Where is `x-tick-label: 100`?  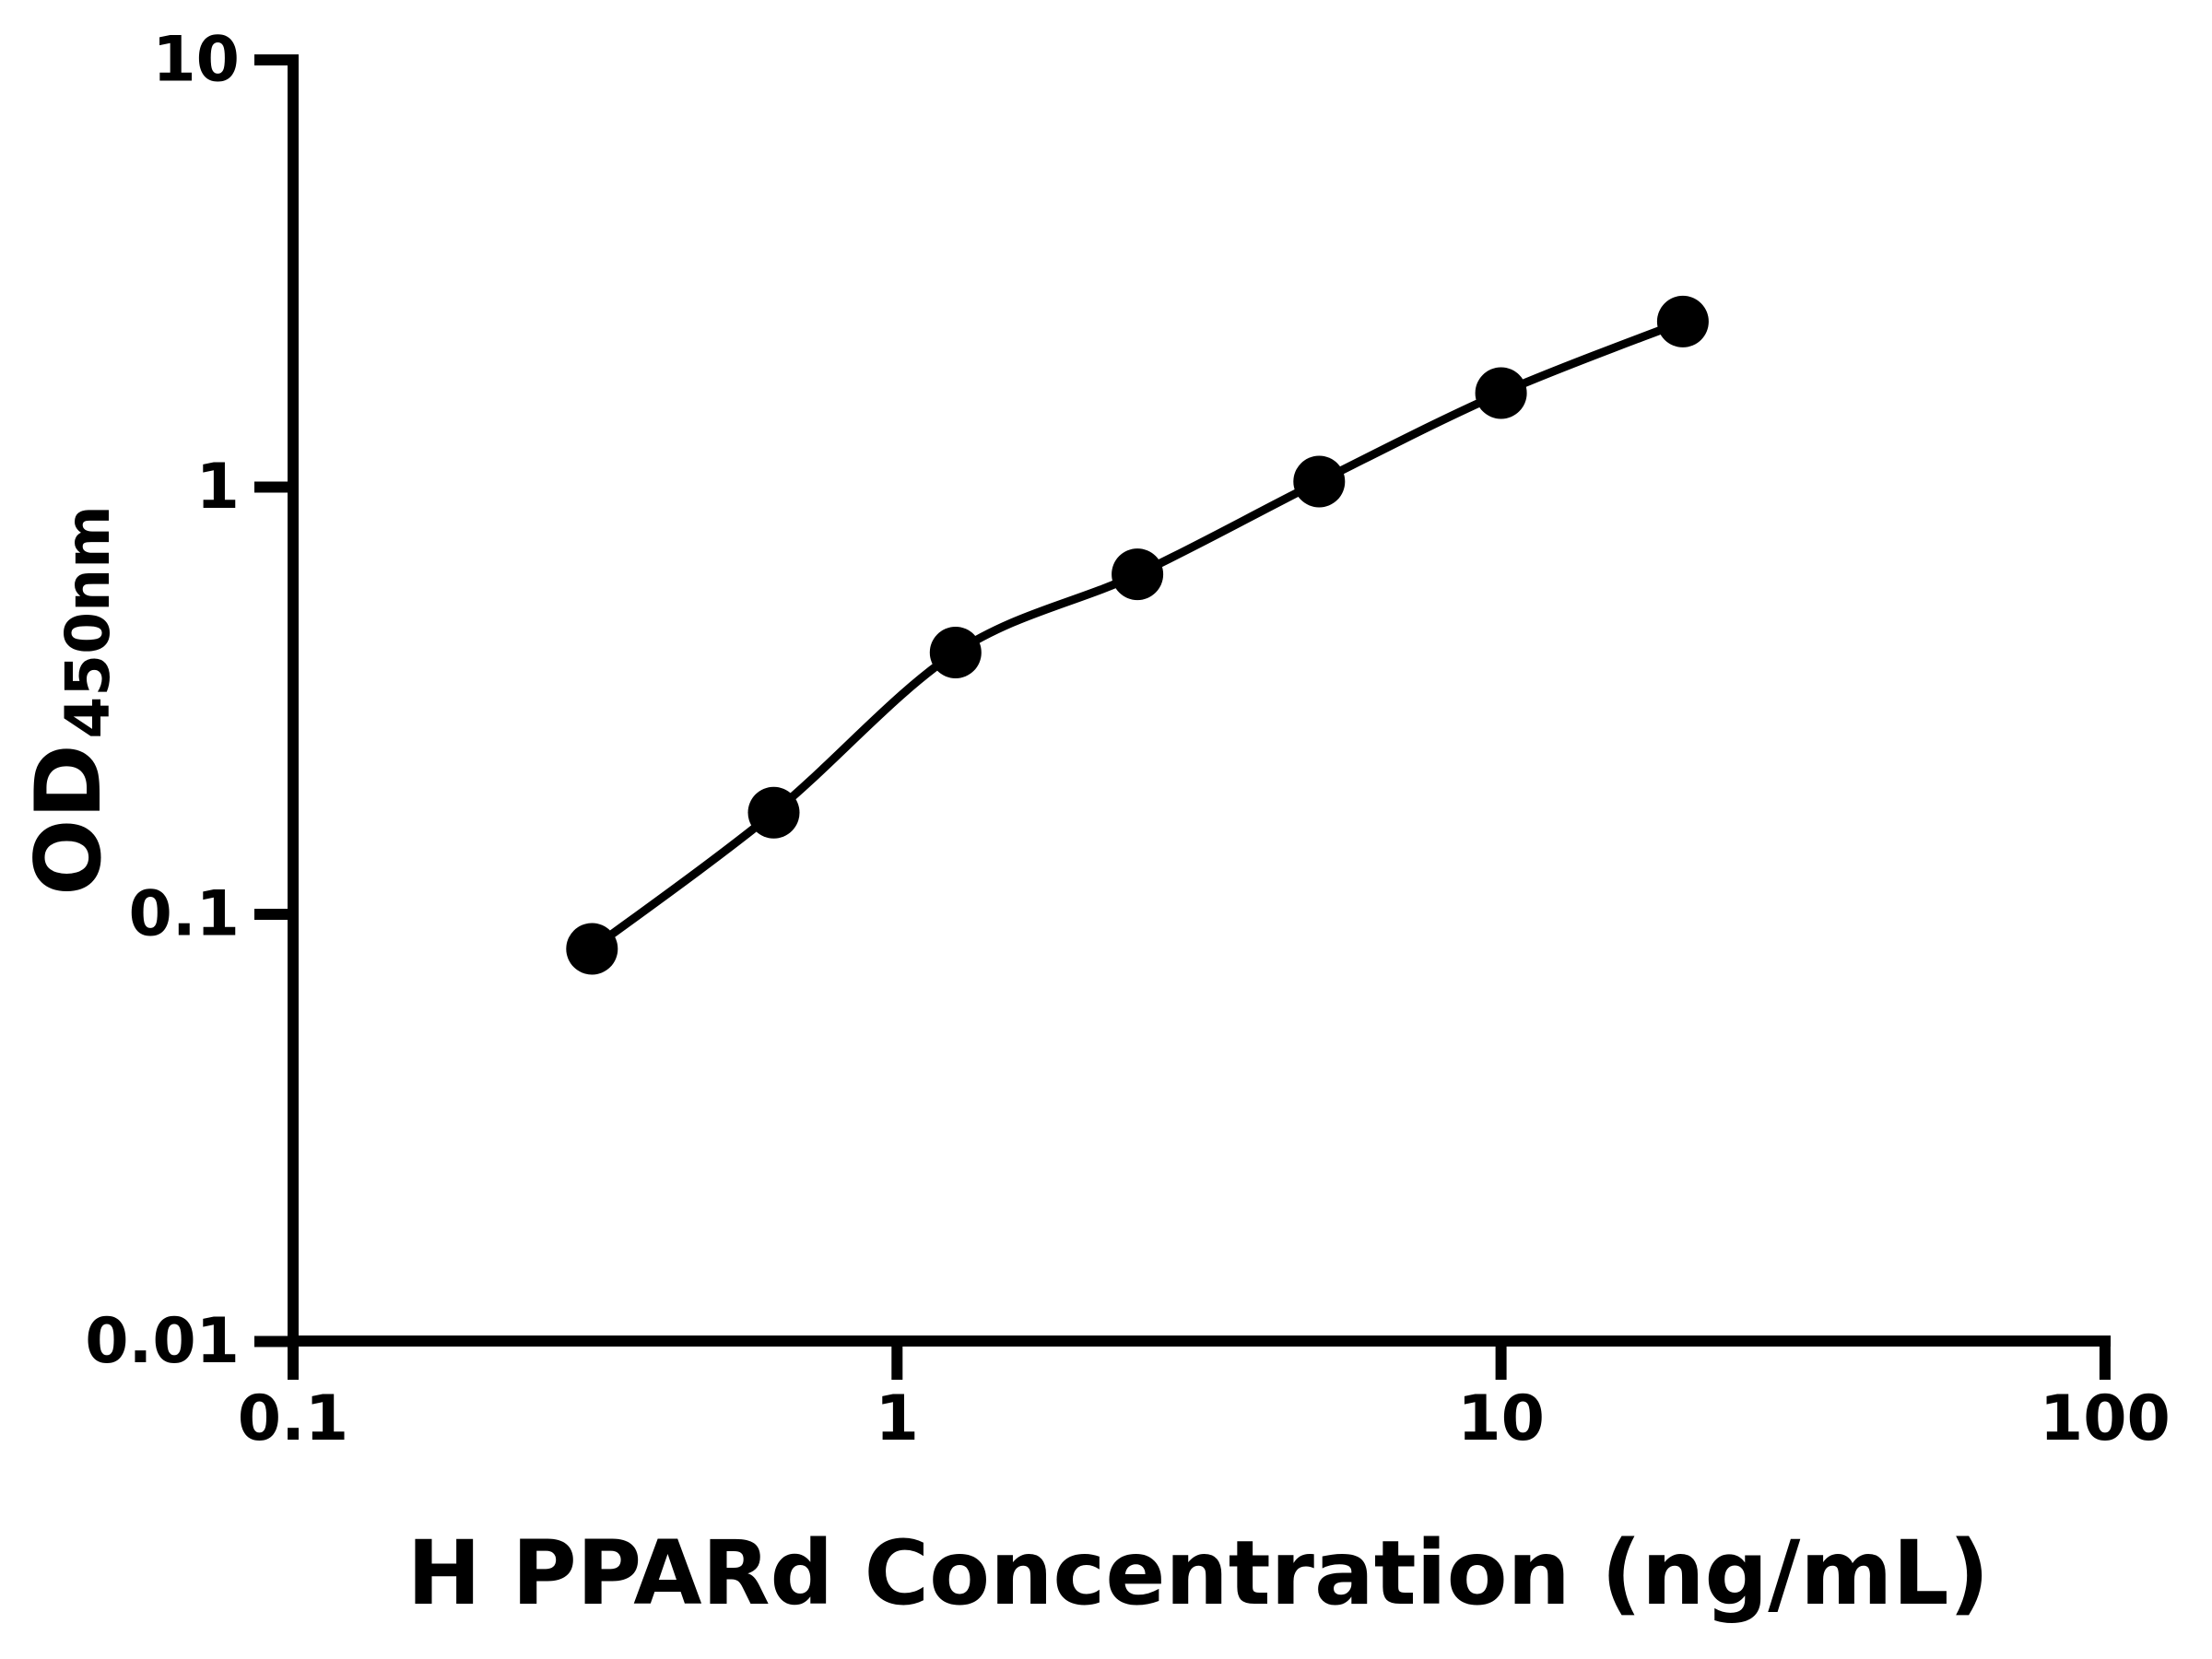
x-tick-label: 100 is located at coordinates (2105, 1418).